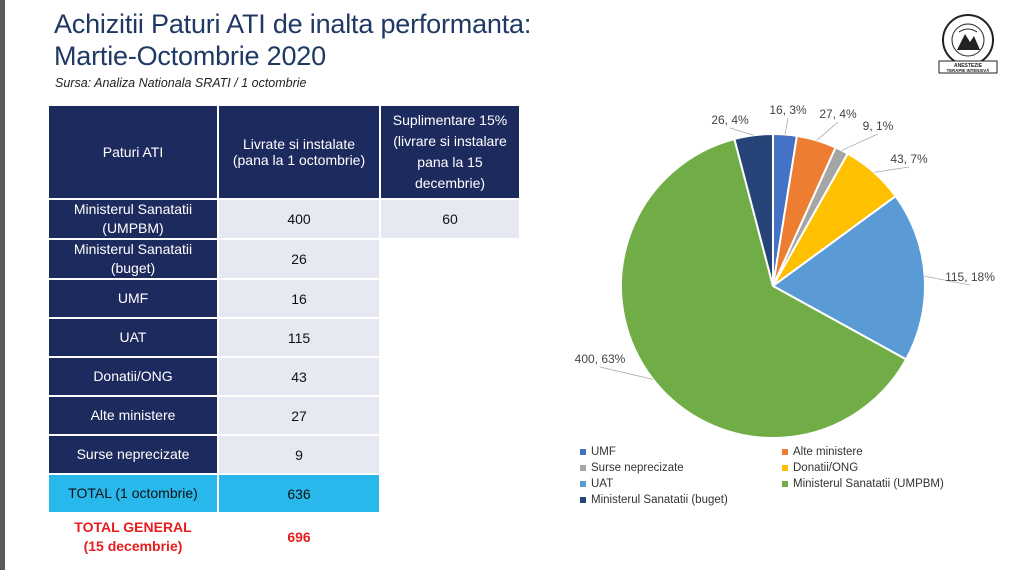 The image size is (1024, 570). I want to click on row-value: 9, so click(299, 454).